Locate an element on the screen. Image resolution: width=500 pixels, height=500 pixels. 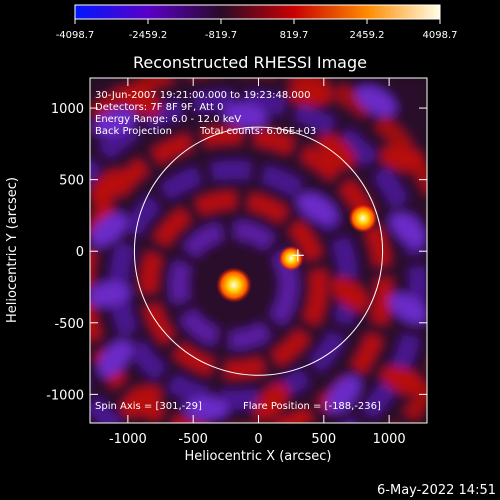
colorbar-tick-label: 4098.7 is located at coordinates (440, 35).